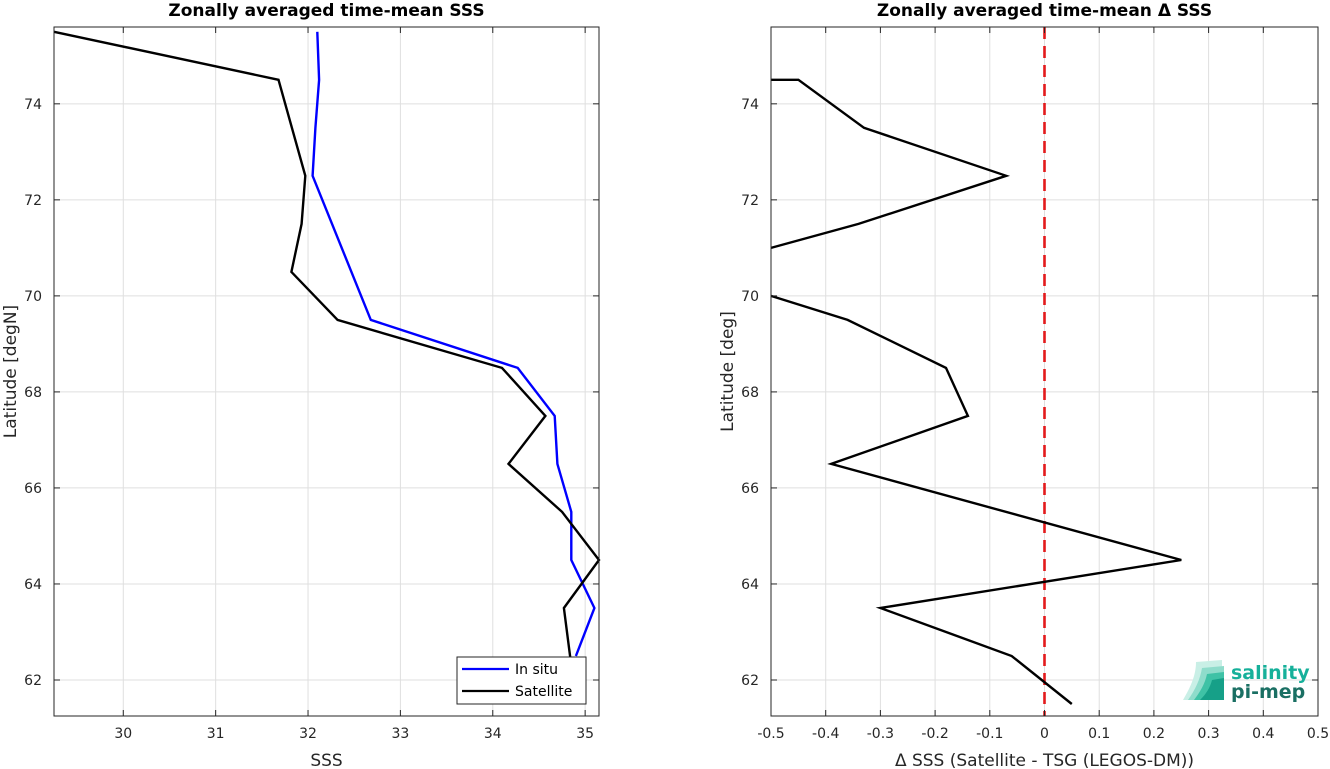  Describe the element at coordinates (585, 734) in the screenshot. I see `x-tick-label: 35` at that location.